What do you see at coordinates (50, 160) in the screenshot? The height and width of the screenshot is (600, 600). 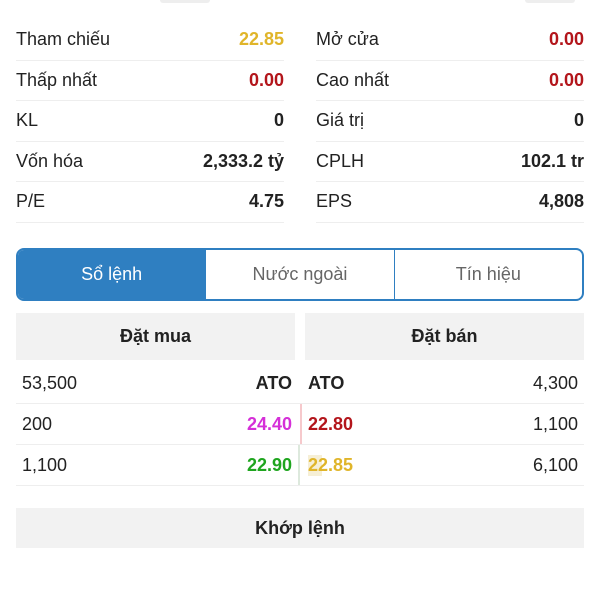 I see `stat-label: Vốn hóa` at bounding box center [50, 160].